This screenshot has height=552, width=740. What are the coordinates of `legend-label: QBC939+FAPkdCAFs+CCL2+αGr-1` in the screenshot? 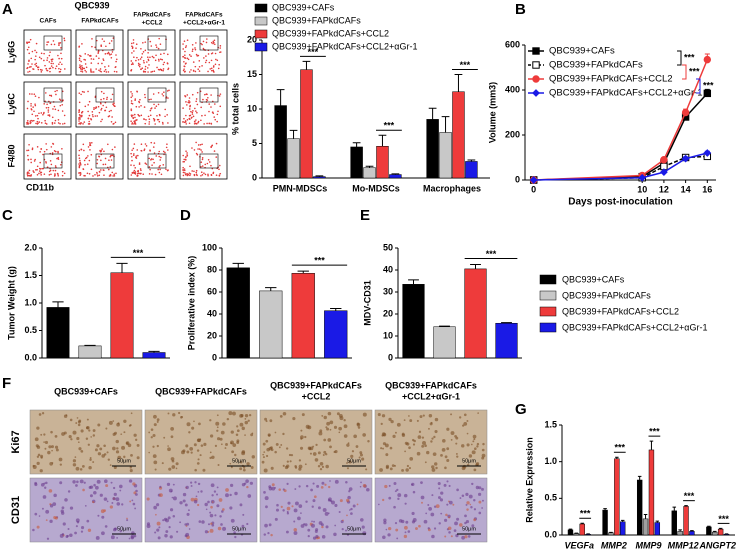 It's located at (635, 327).